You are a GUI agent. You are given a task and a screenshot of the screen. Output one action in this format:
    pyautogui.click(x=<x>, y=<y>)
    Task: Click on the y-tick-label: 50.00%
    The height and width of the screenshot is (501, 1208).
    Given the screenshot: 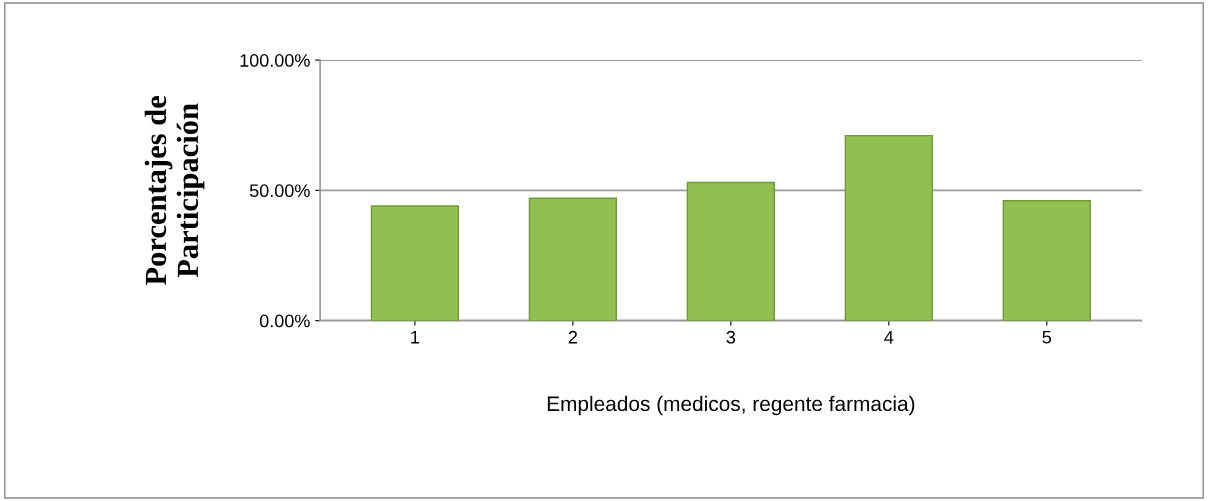 What is the action you would take?
    pyautogui.click(x=279, y=191)
    